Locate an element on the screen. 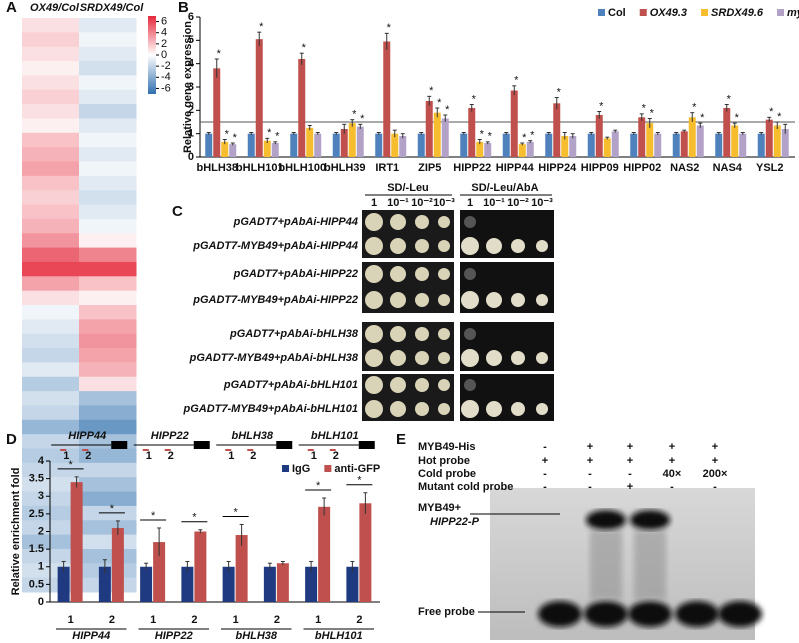 This screenshot has height=643, width=799. y-tick-label: 5 is located at coordinates (191, 40).